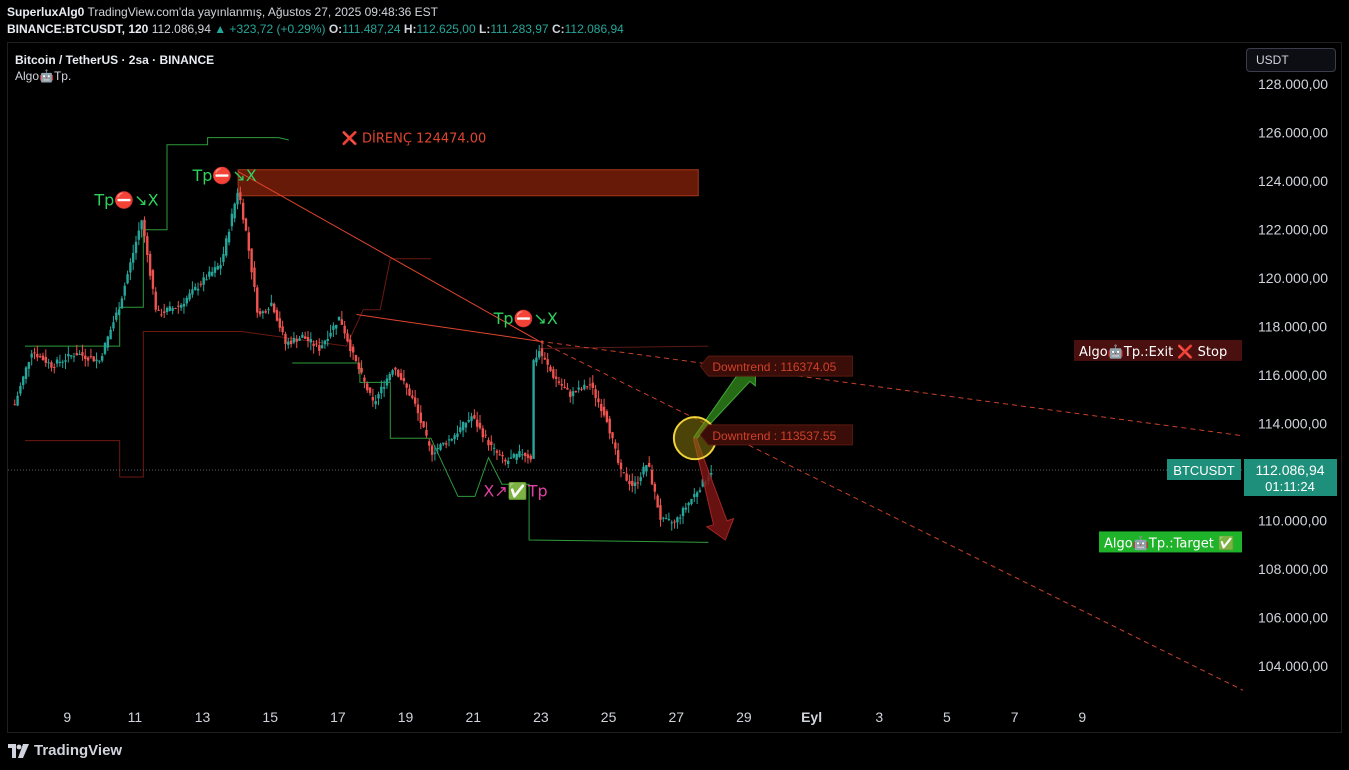  What do you see at coordinates (270, 717) in the screenshot?
I see `time-tick-label: 15` at bounding box center [270, 717].